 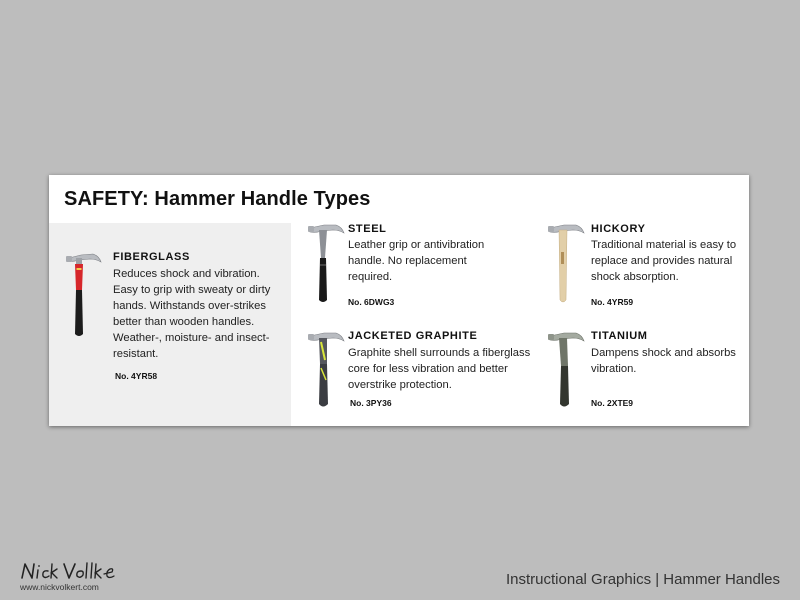 What do you see at coordinates (326, 263) in the screenshot?
I see `steel-hammer-icon` at bounding box center [326, 263].